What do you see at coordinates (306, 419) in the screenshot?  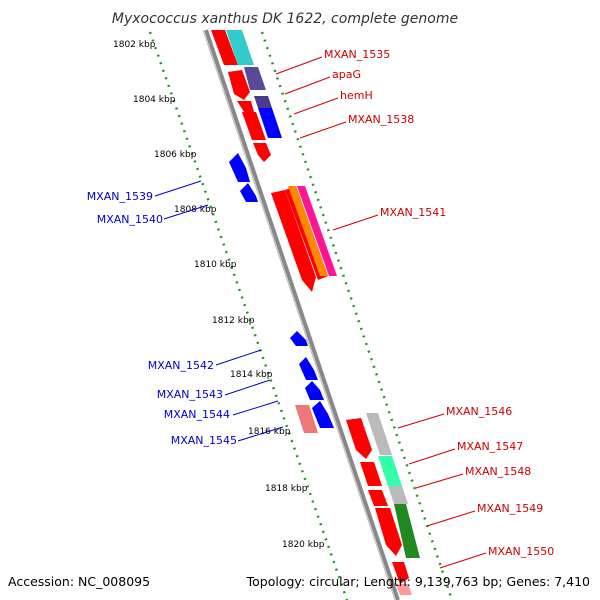 I see `gene-mxan-1545-track` at bounding box center [306, 419].